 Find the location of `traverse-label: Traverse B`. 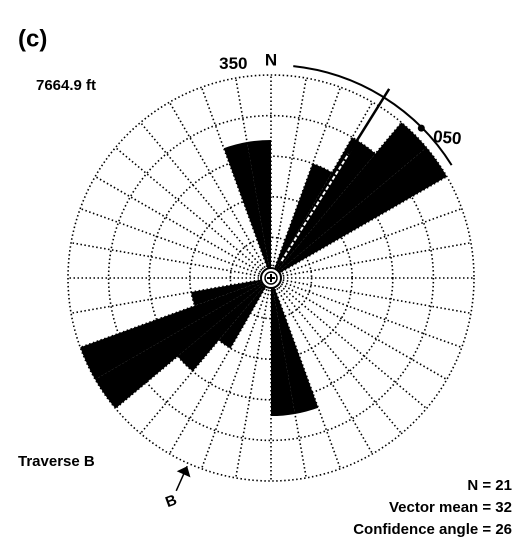

traverse-label: Traverse B is located at coordinates (56, 461).